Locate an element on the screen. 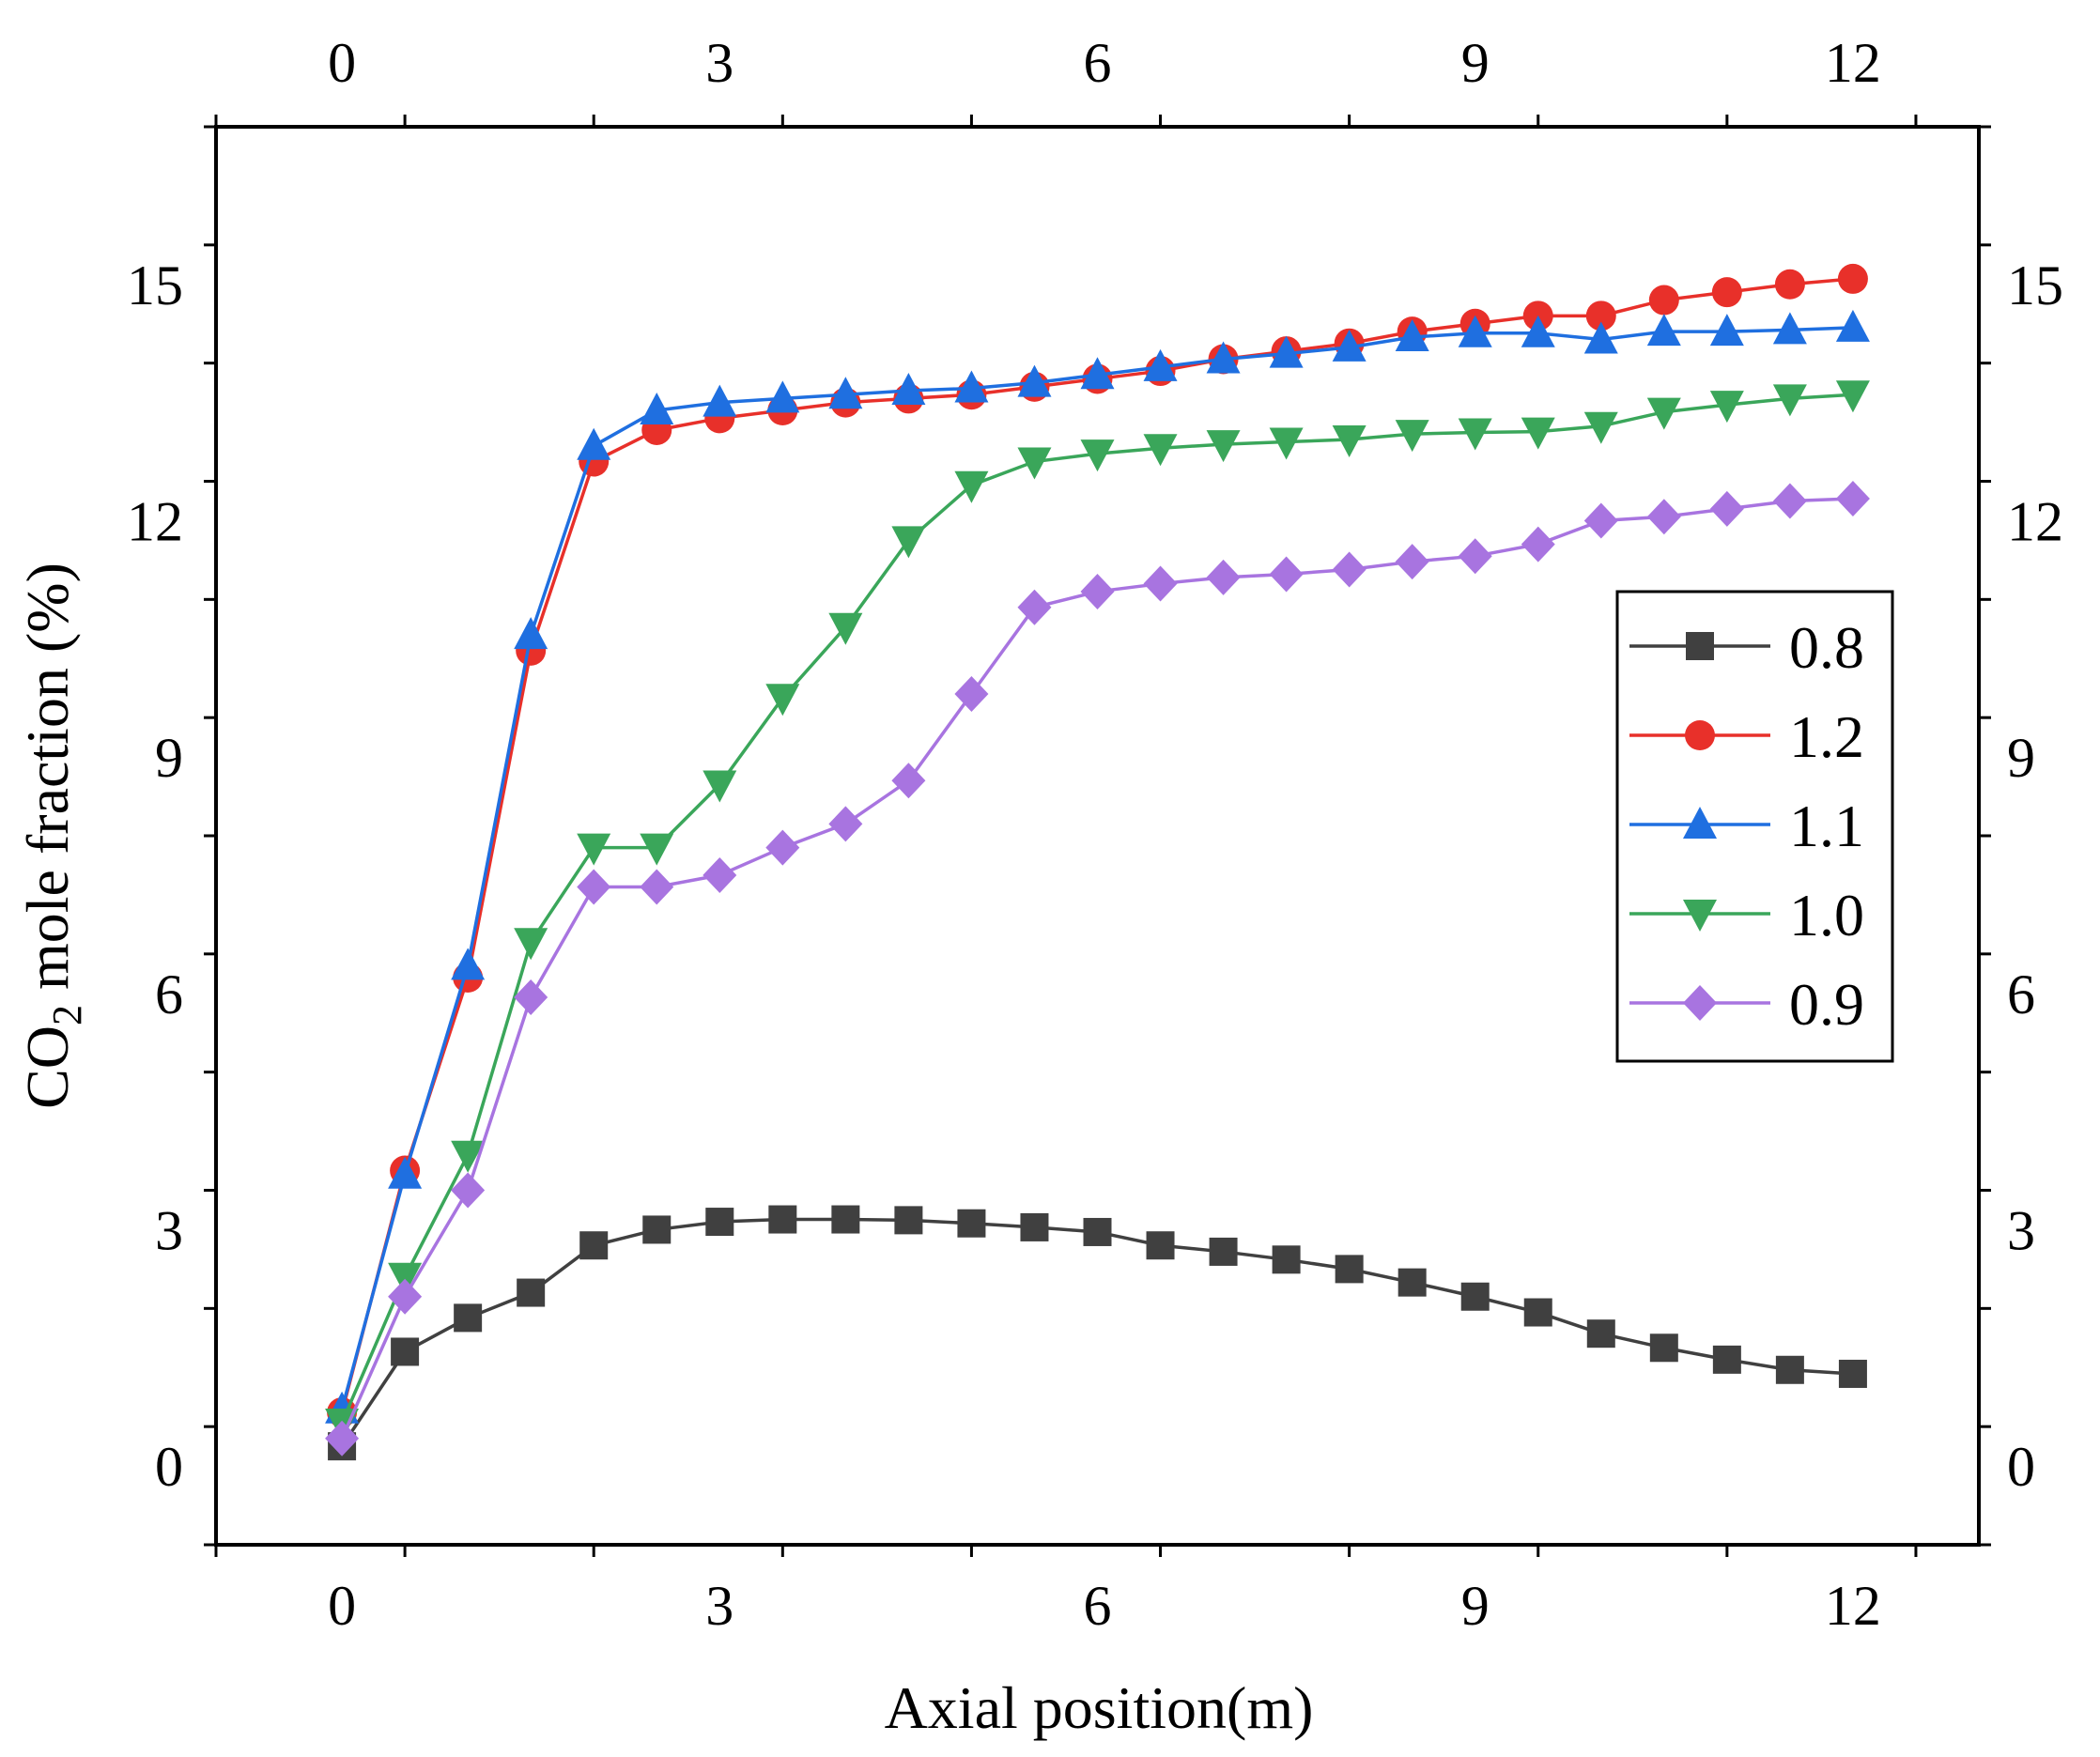 This screenshot has height=1757, width=2100. x-top-tick-label: 9 is located at coordinates (1476, 63).